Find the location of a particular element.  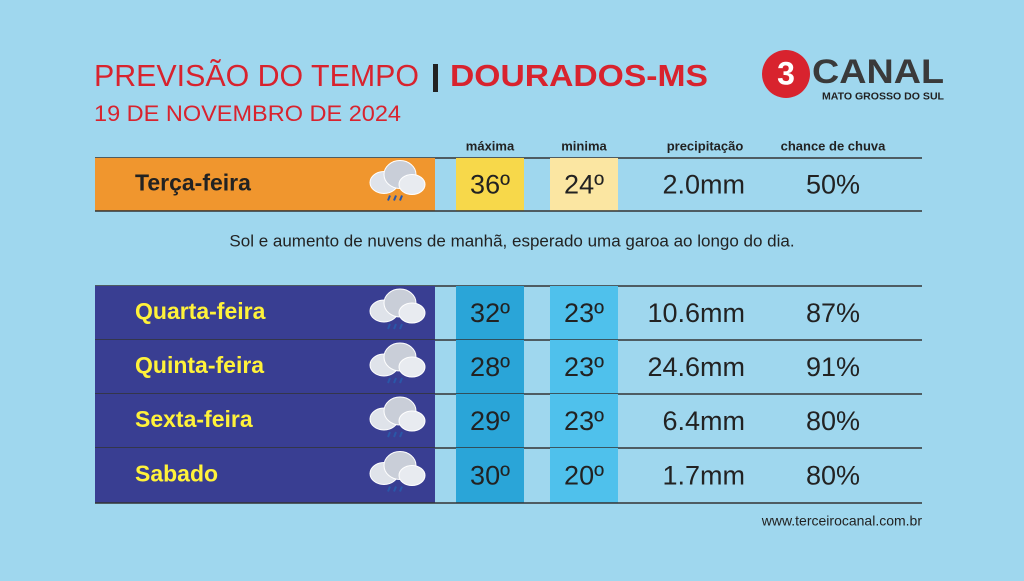

day-name: Sexta-feira is located at coordinates (194, 419).